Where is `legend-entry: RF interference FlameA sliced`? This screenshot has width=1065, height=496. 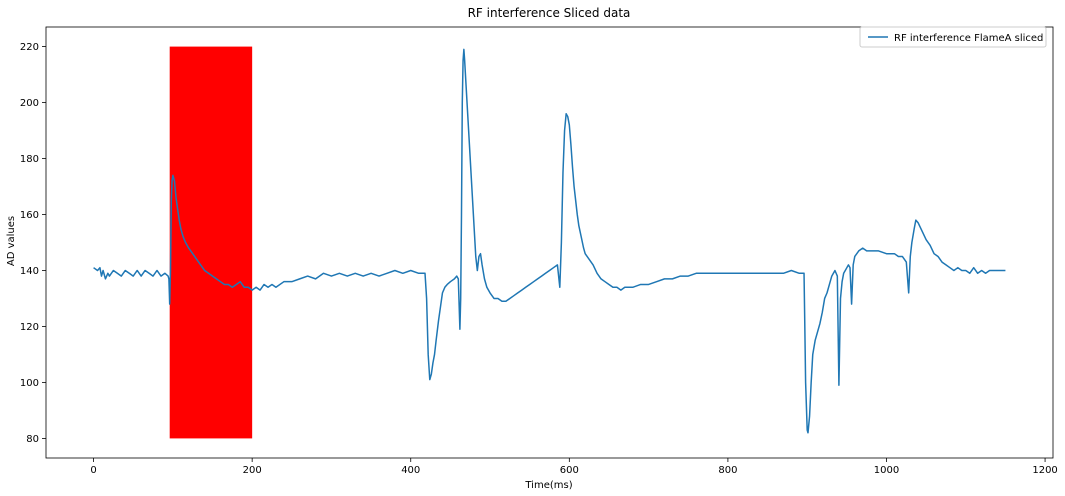 legend-entry: RF interference FlameA sliced is located at coordinates (968, 38).